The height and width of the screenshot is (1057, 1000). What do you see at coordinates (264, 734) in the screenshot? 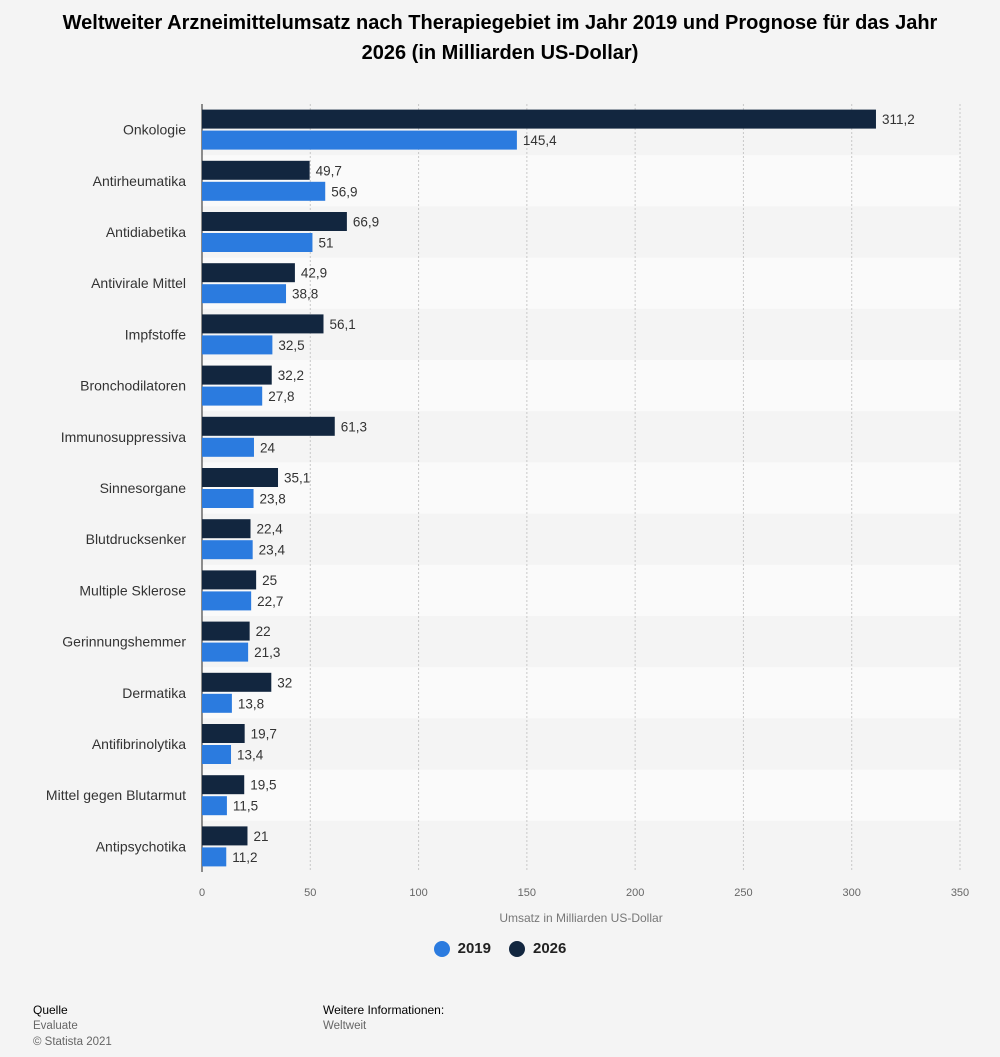
I see `data-label-2026: 19,7` at bounding box center [264, 734].